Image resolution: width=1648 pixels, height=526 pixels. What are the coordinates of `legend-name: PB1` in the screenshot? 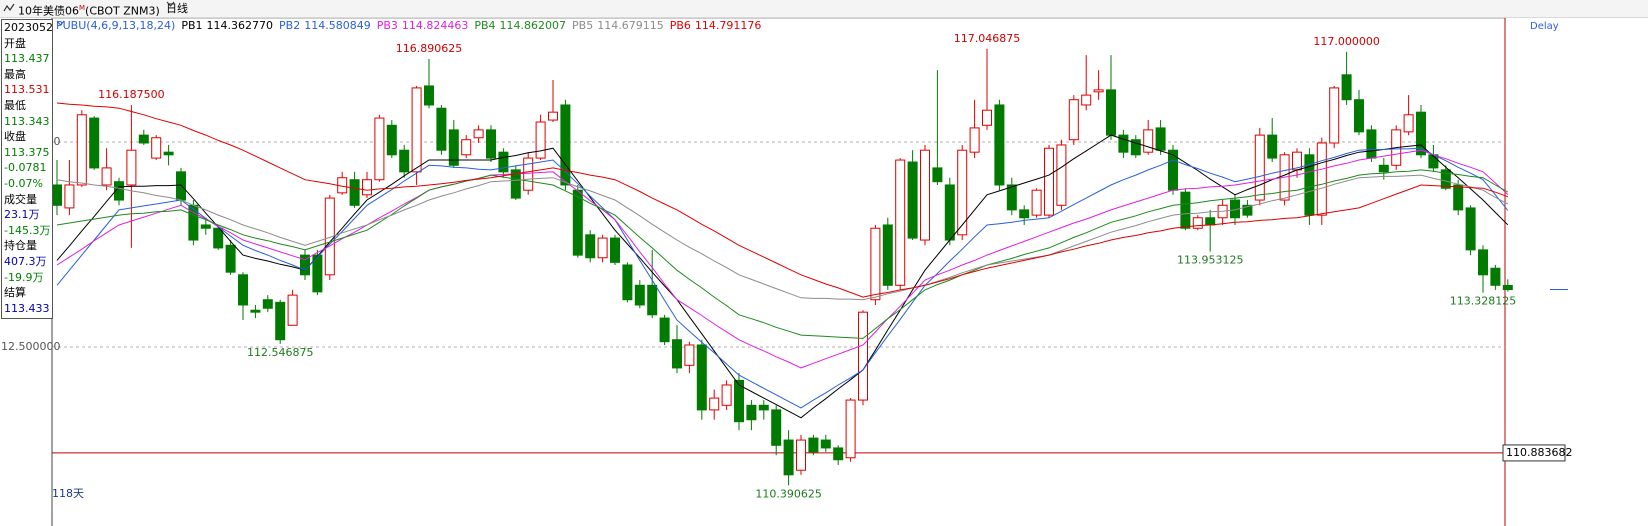 It's located at (192, 25).